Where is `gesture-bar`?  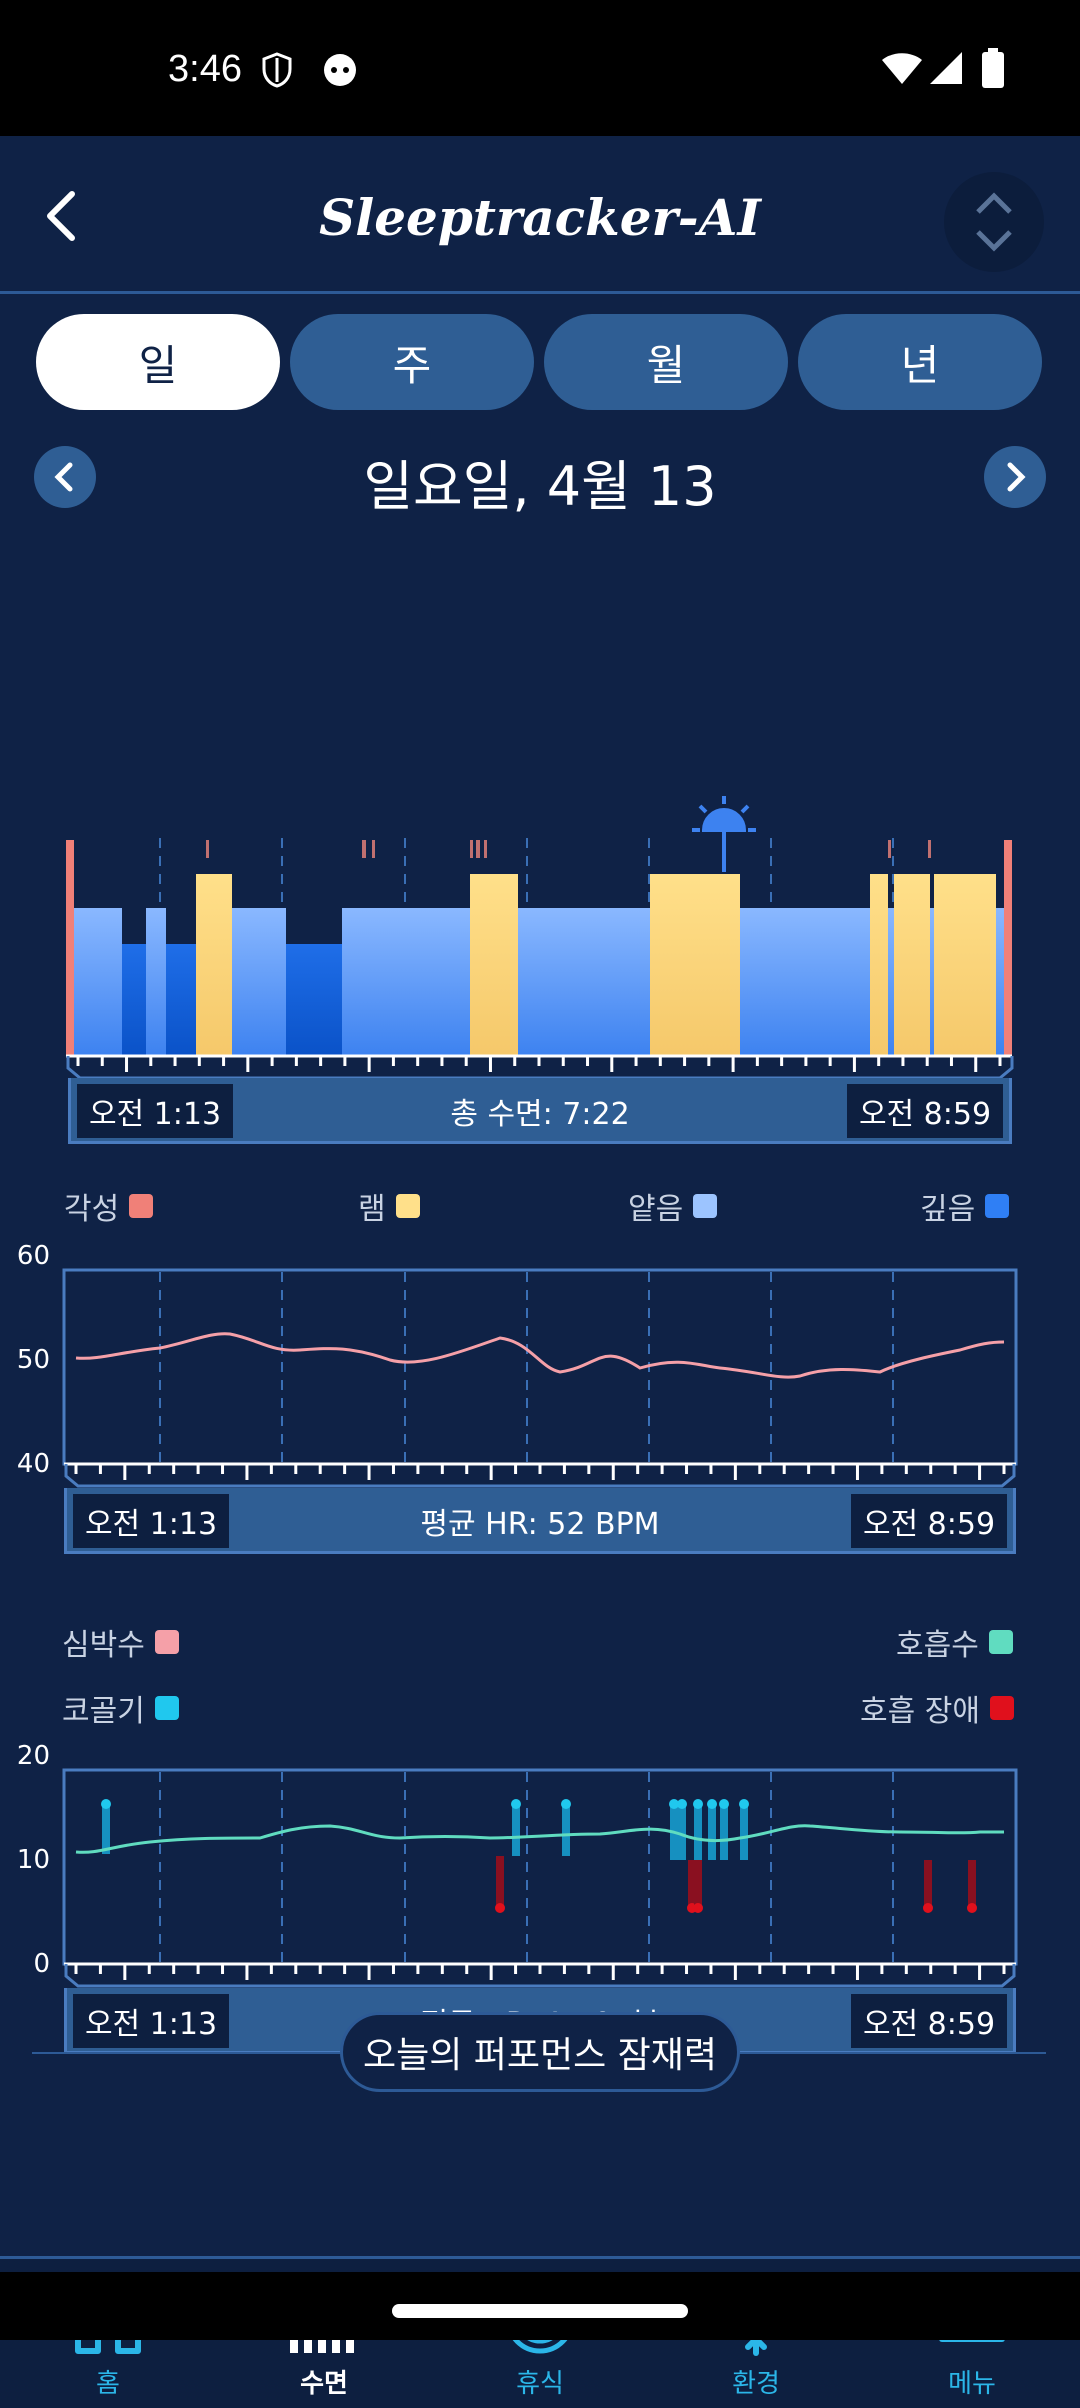 gesture-bar is located at coordinates (540, 2306).